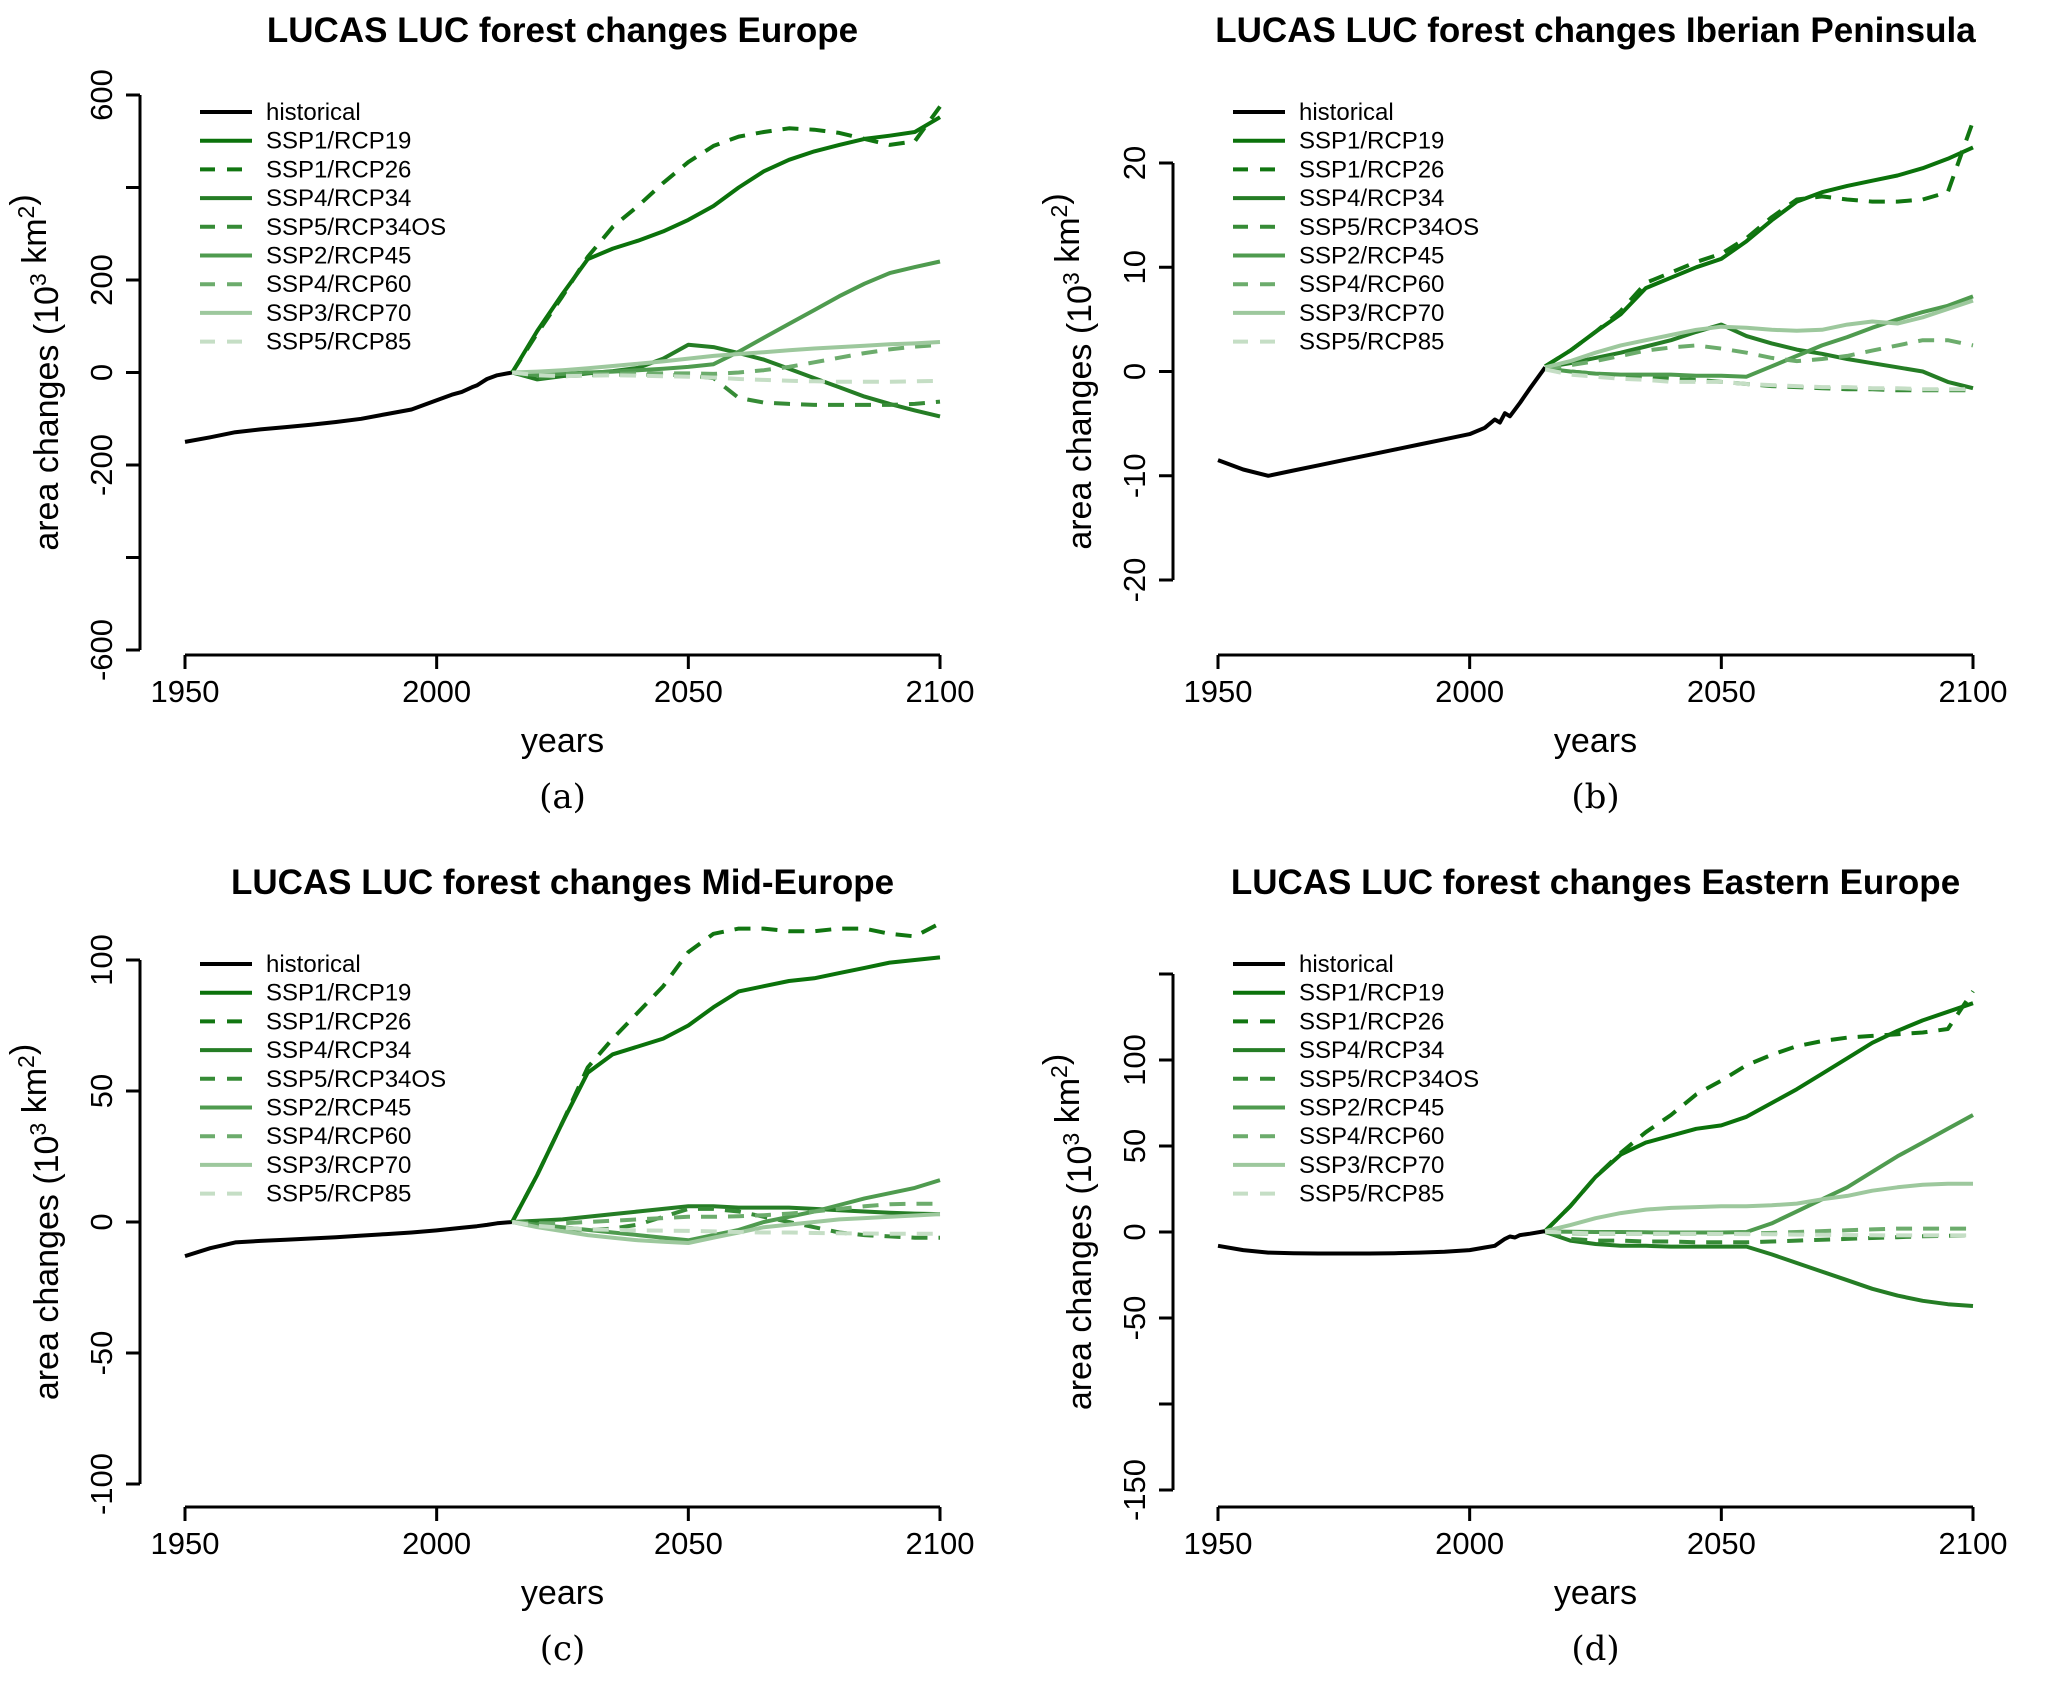  Describe the element at coordinates (101, 650) in the screenshot. I see `y-tick-label: -600` at that location.